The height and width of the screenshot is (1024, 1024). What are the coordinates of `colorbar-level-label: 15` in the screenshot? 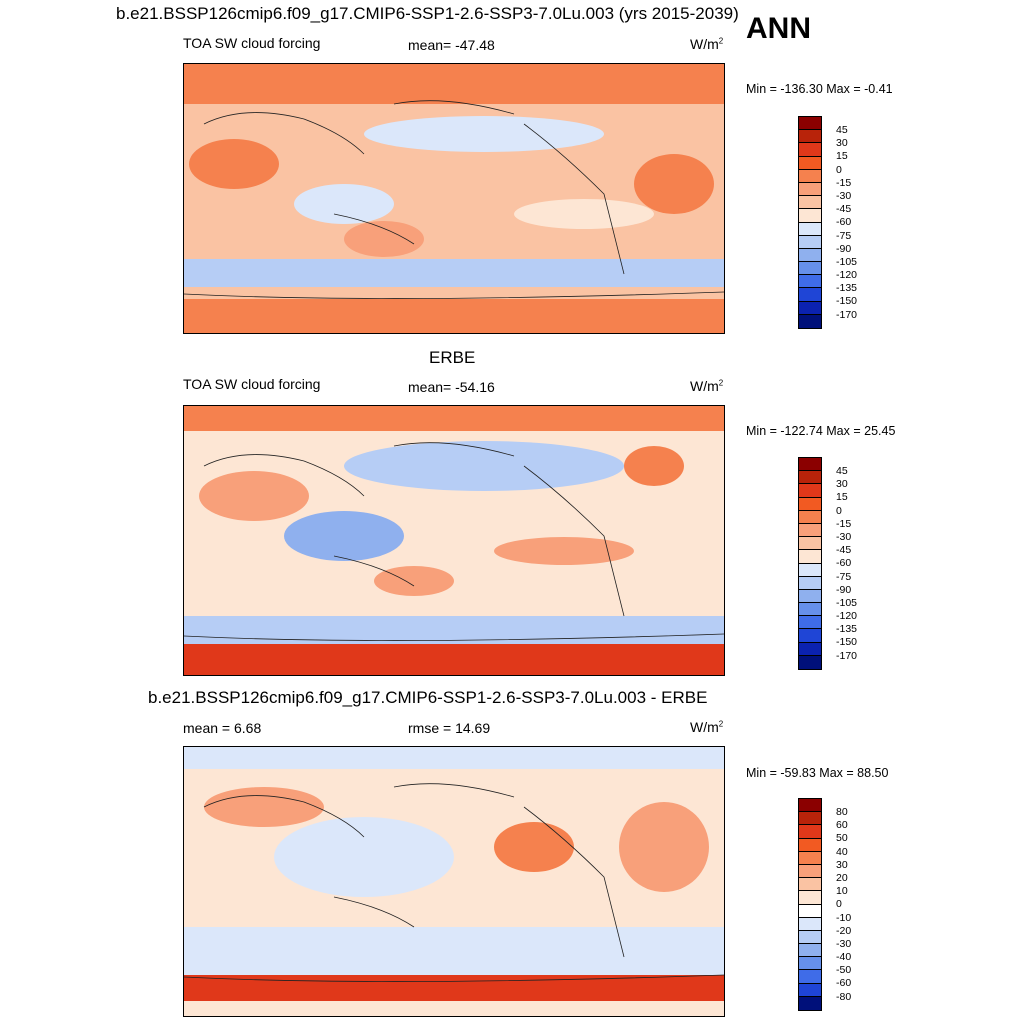 It's located at (842, 497).